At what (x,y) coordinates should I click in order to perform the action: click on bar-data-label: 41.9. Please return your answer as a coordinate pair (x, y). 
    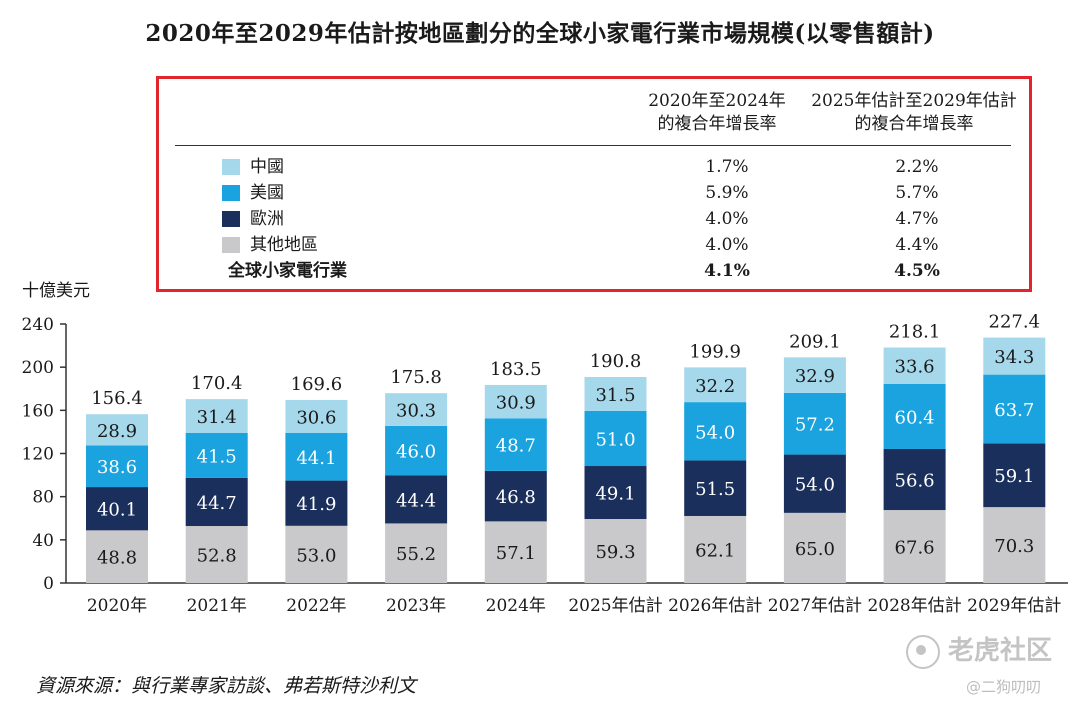
    Looking at the image, I should click on (316, 504).